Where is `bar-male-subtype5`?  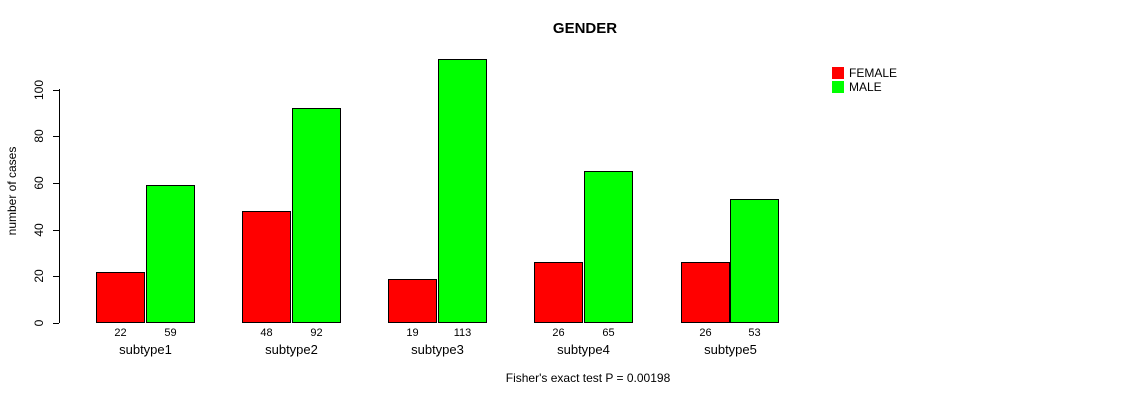 bar-male-subtype5 is located at coordinates (754, 261).